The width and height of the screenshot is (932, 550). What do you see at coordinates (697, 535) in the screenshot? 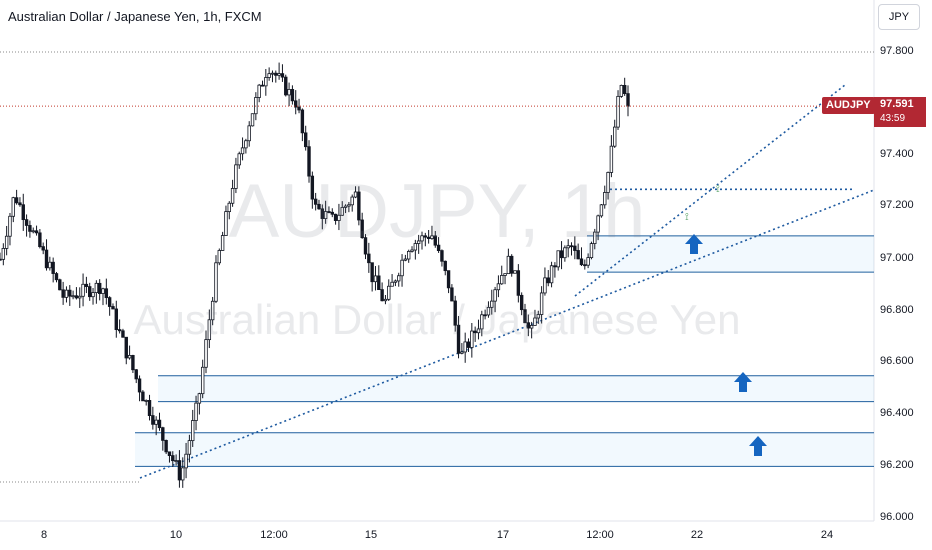
I see `time-label: 22` at bounding box center [697, 535].